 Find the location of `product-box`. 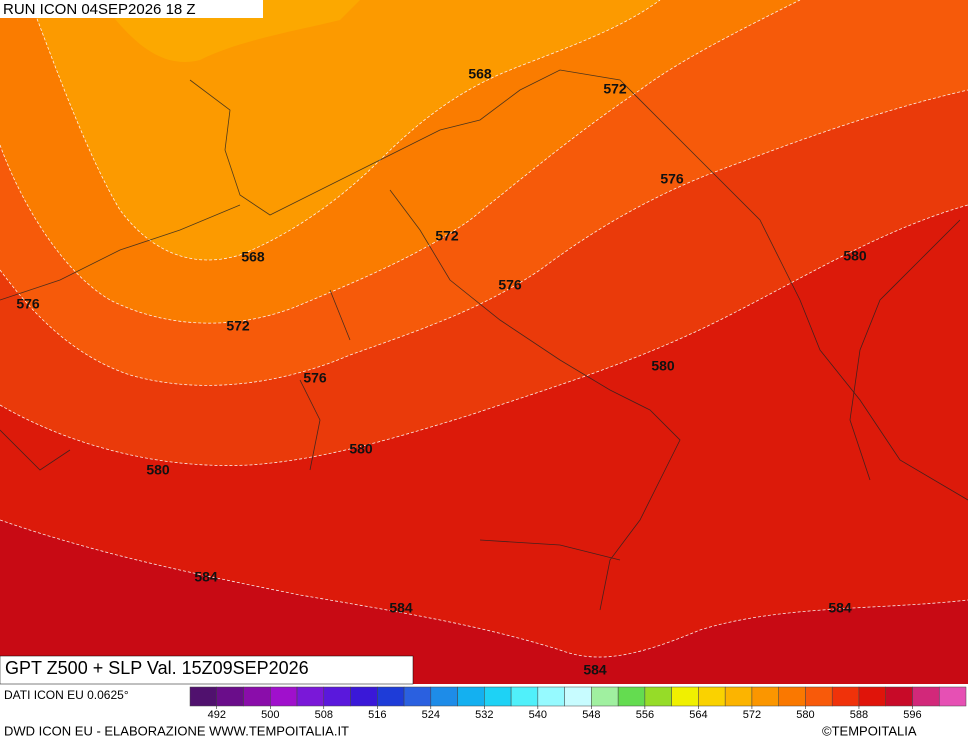

product-box is located at coordinates (207, 670).